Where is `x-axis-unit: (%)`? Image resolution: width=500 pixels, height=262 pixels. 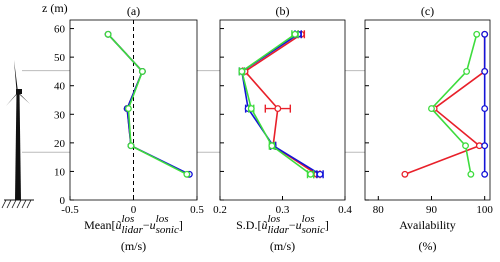 x-axis-unit: (%) is located at coordinates (428, 246).